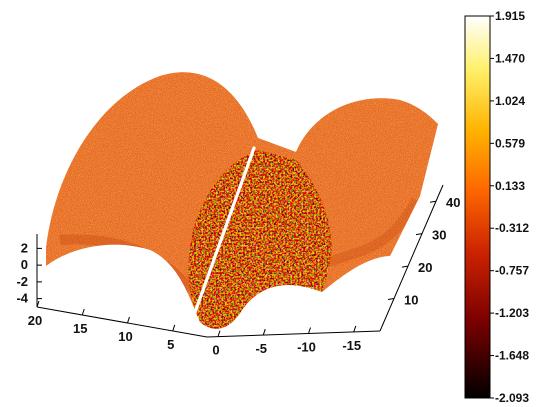  Describe the element at coordinates (24, 264) in the screenshot. I see `z-tick-label: 0` at that location.